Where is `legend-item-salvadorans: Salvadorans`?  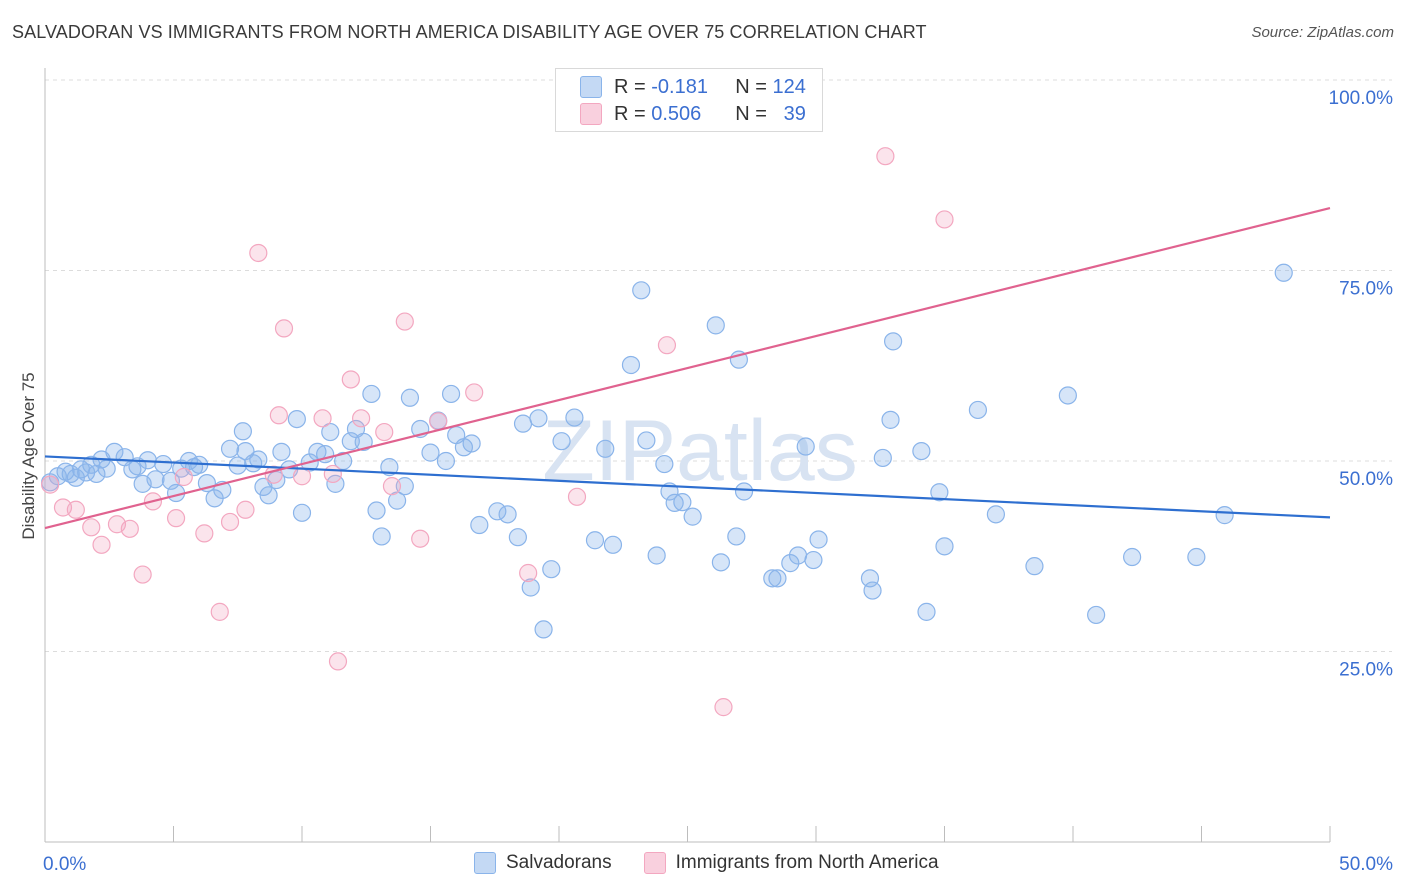
legend-item-salvadorans: Salvadorans is located at coordinates (543, 863).